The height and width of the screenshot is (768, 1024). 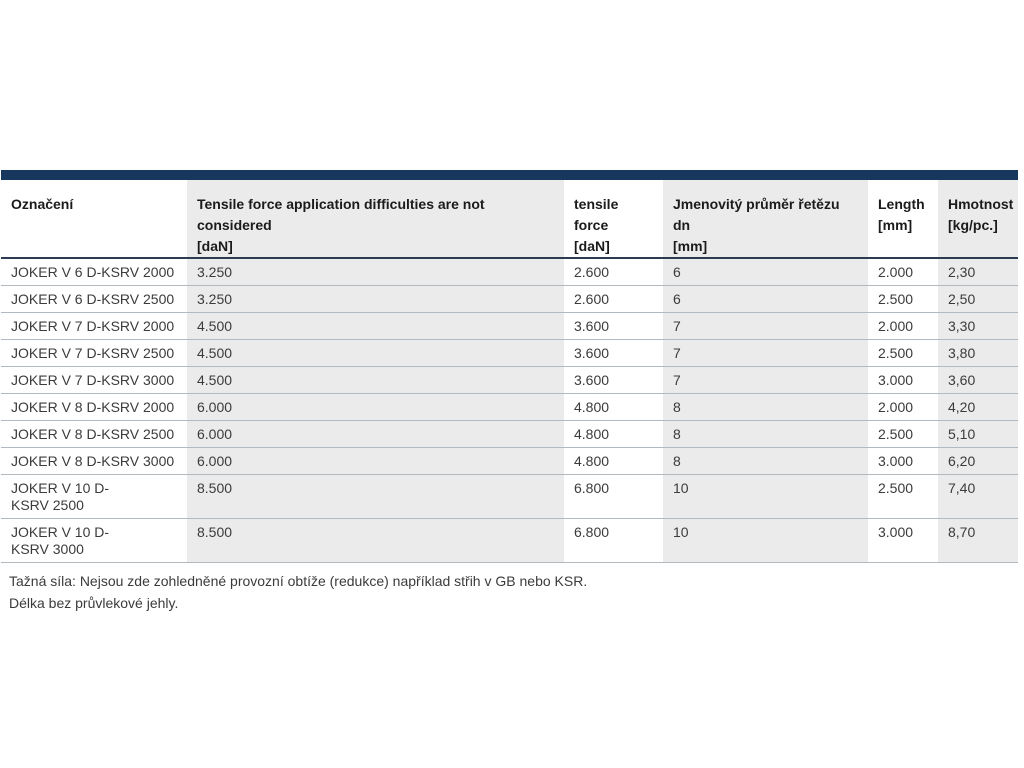 What do you see at coordinates (93, 353) in the screenshot?
I see `designation-cell: JOKER V 7 D-KSRV 2500` at bounding box center [93, 353].